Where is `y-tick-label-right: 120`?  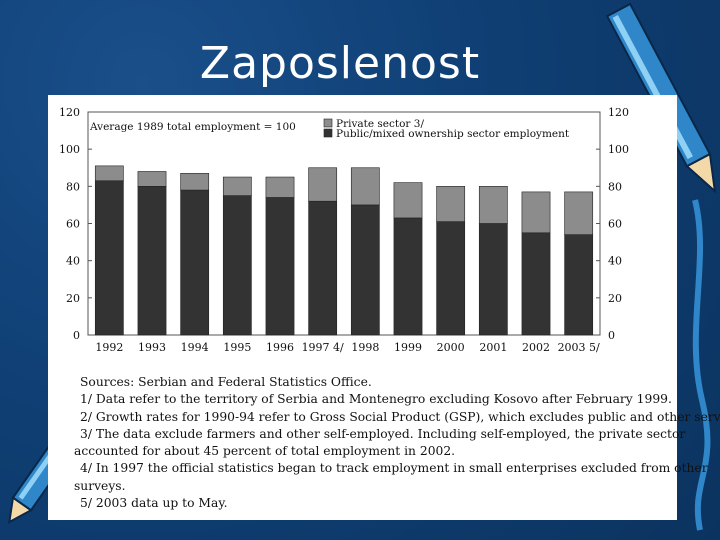
y-tick-label-right: 120 is located at coordinates (618, 112).